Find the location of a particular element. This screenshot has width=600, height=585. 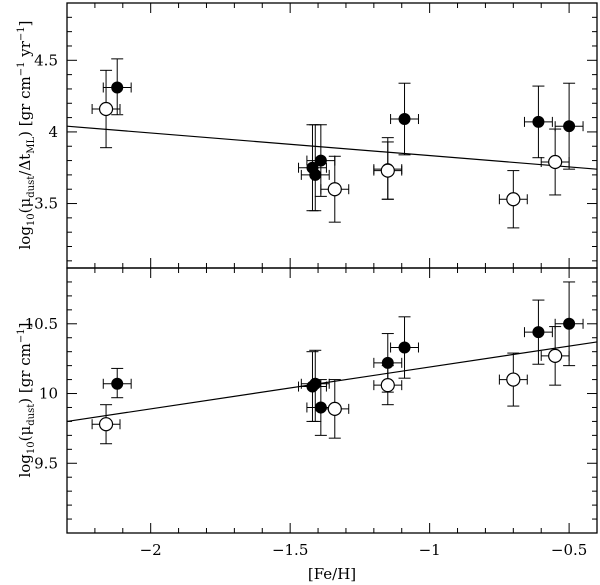

x-tick-label: −1.5 is located at coordinates (290, 550).